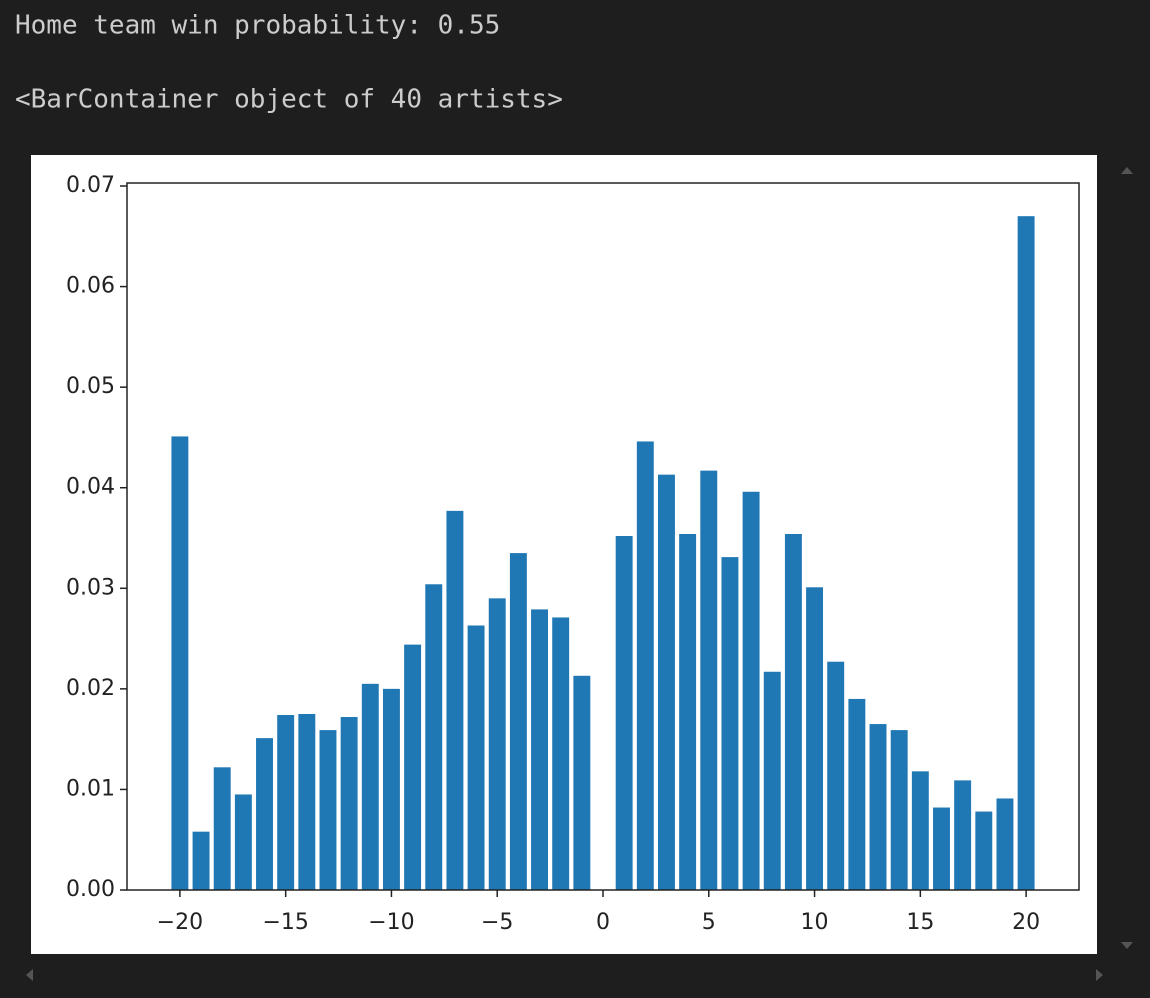  I want to click on x-tick-label: −20, so click(180, 922).